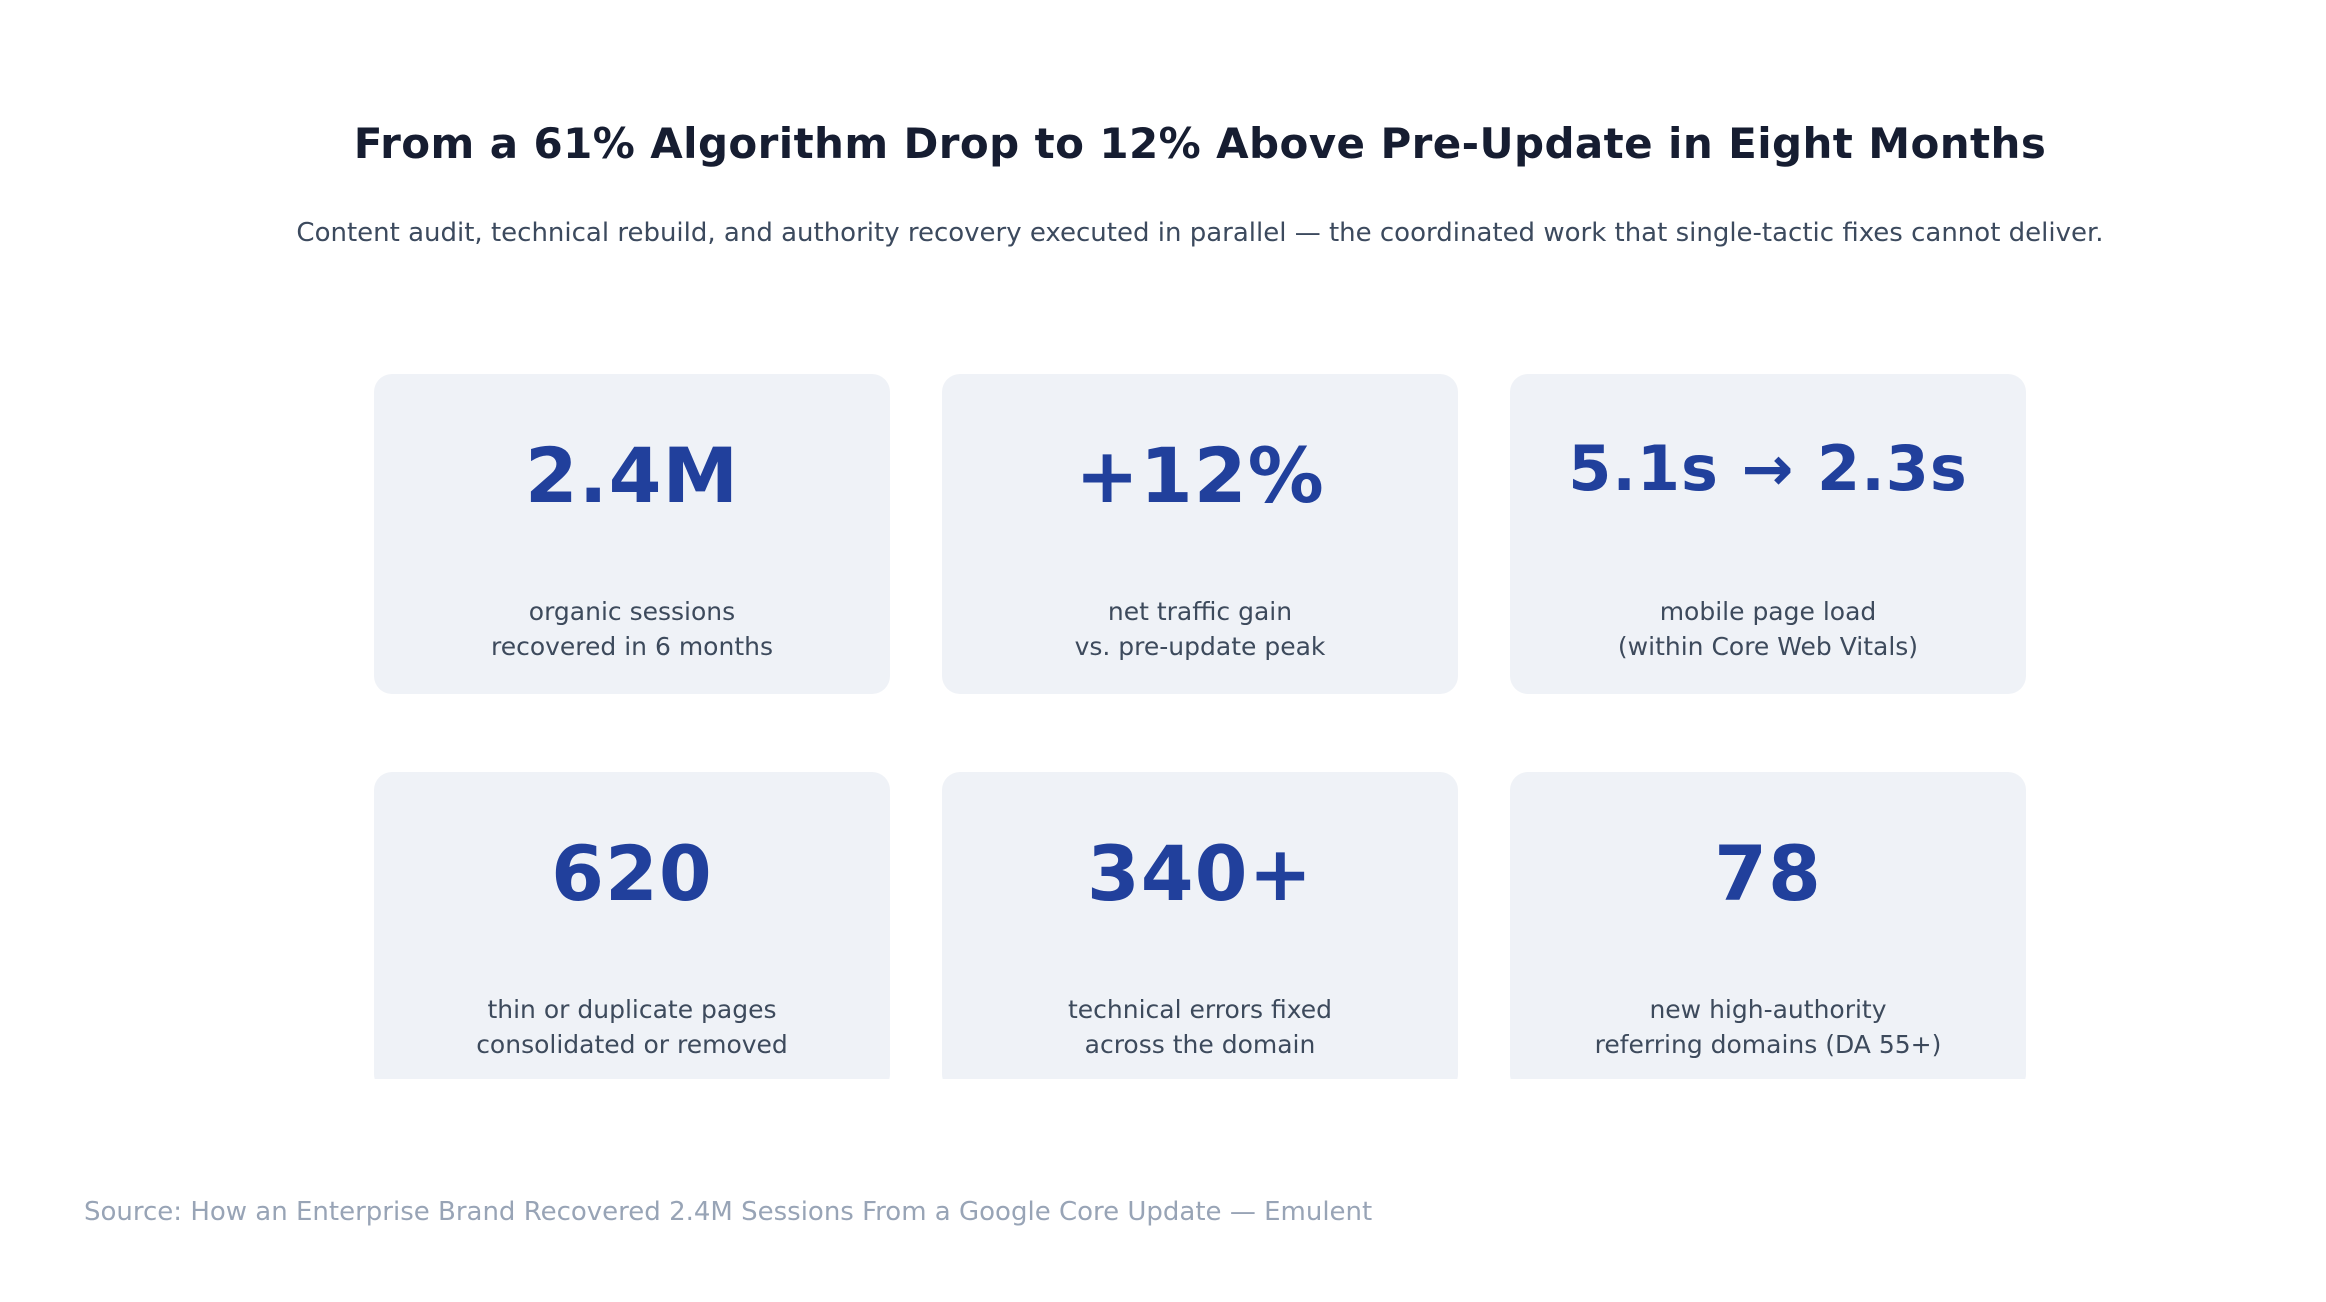  I want to click on stat-label-line: new high-authority, so click(1768, 1009).